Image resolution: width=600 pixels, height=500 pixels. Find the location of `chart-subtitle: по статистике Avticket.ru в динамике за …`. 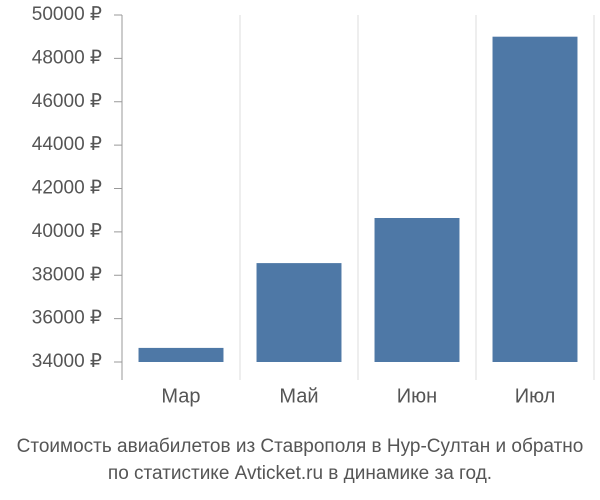

chart-subtitle: по статистике Avticket.ru в динамике за … is located at coordinates (300, 473).